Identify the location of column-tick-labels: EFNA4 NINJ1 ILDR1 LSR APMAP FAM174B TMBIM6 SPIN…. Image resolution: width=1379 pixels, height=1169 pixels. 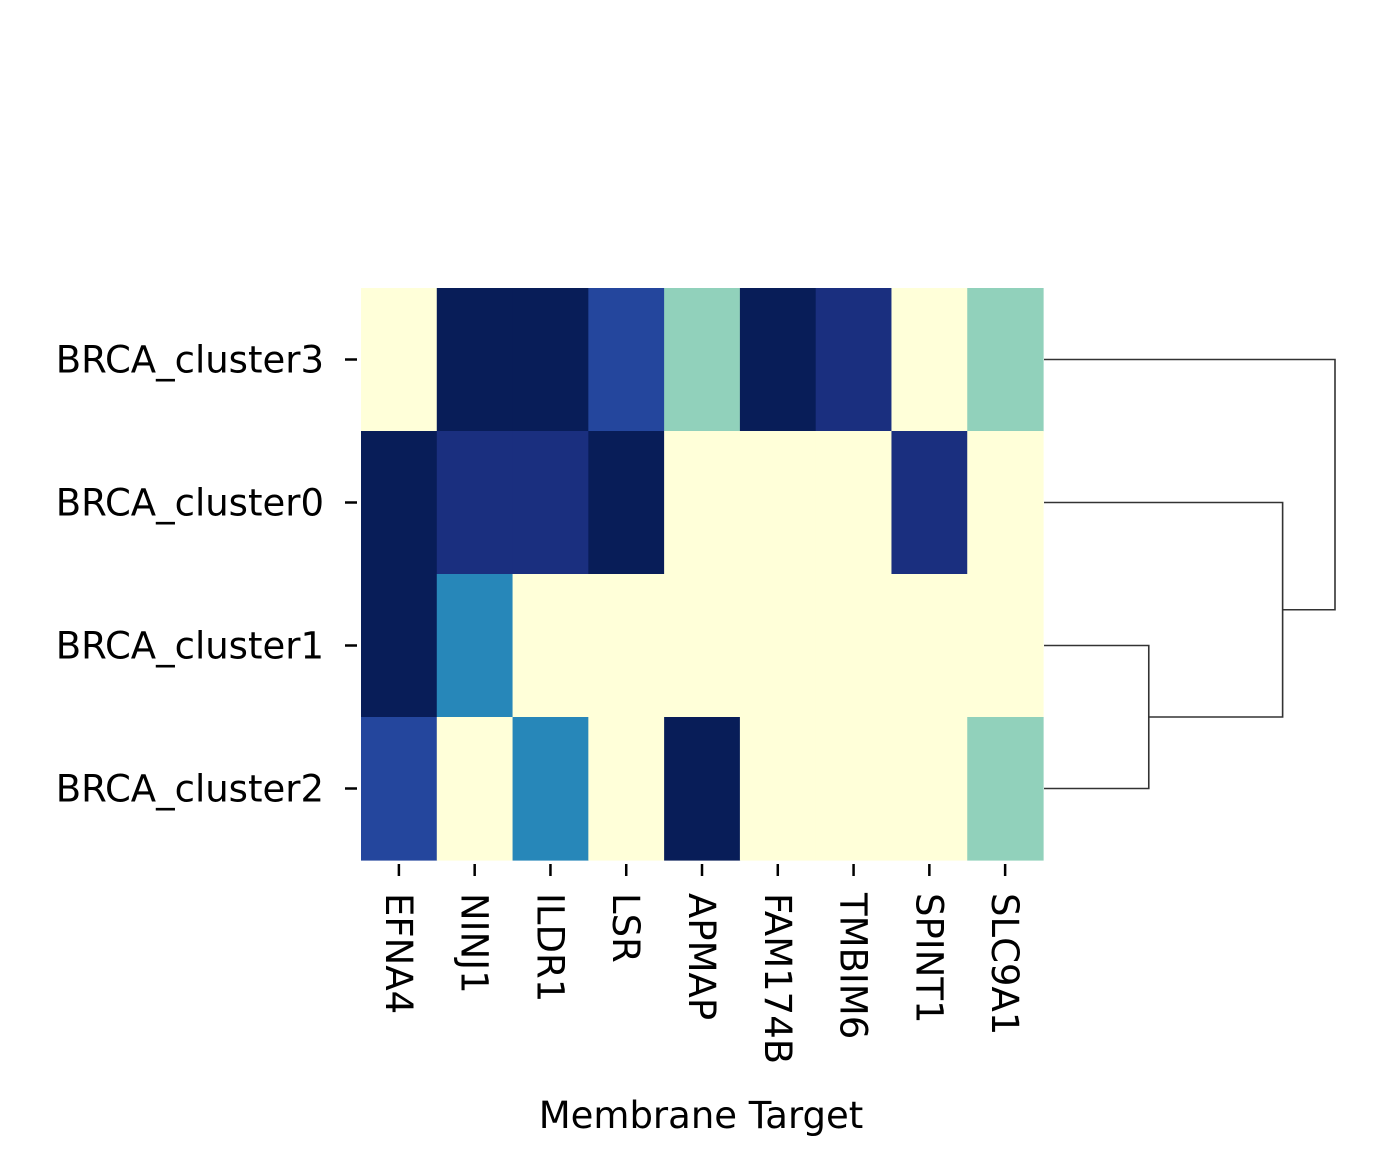
(701, 964).